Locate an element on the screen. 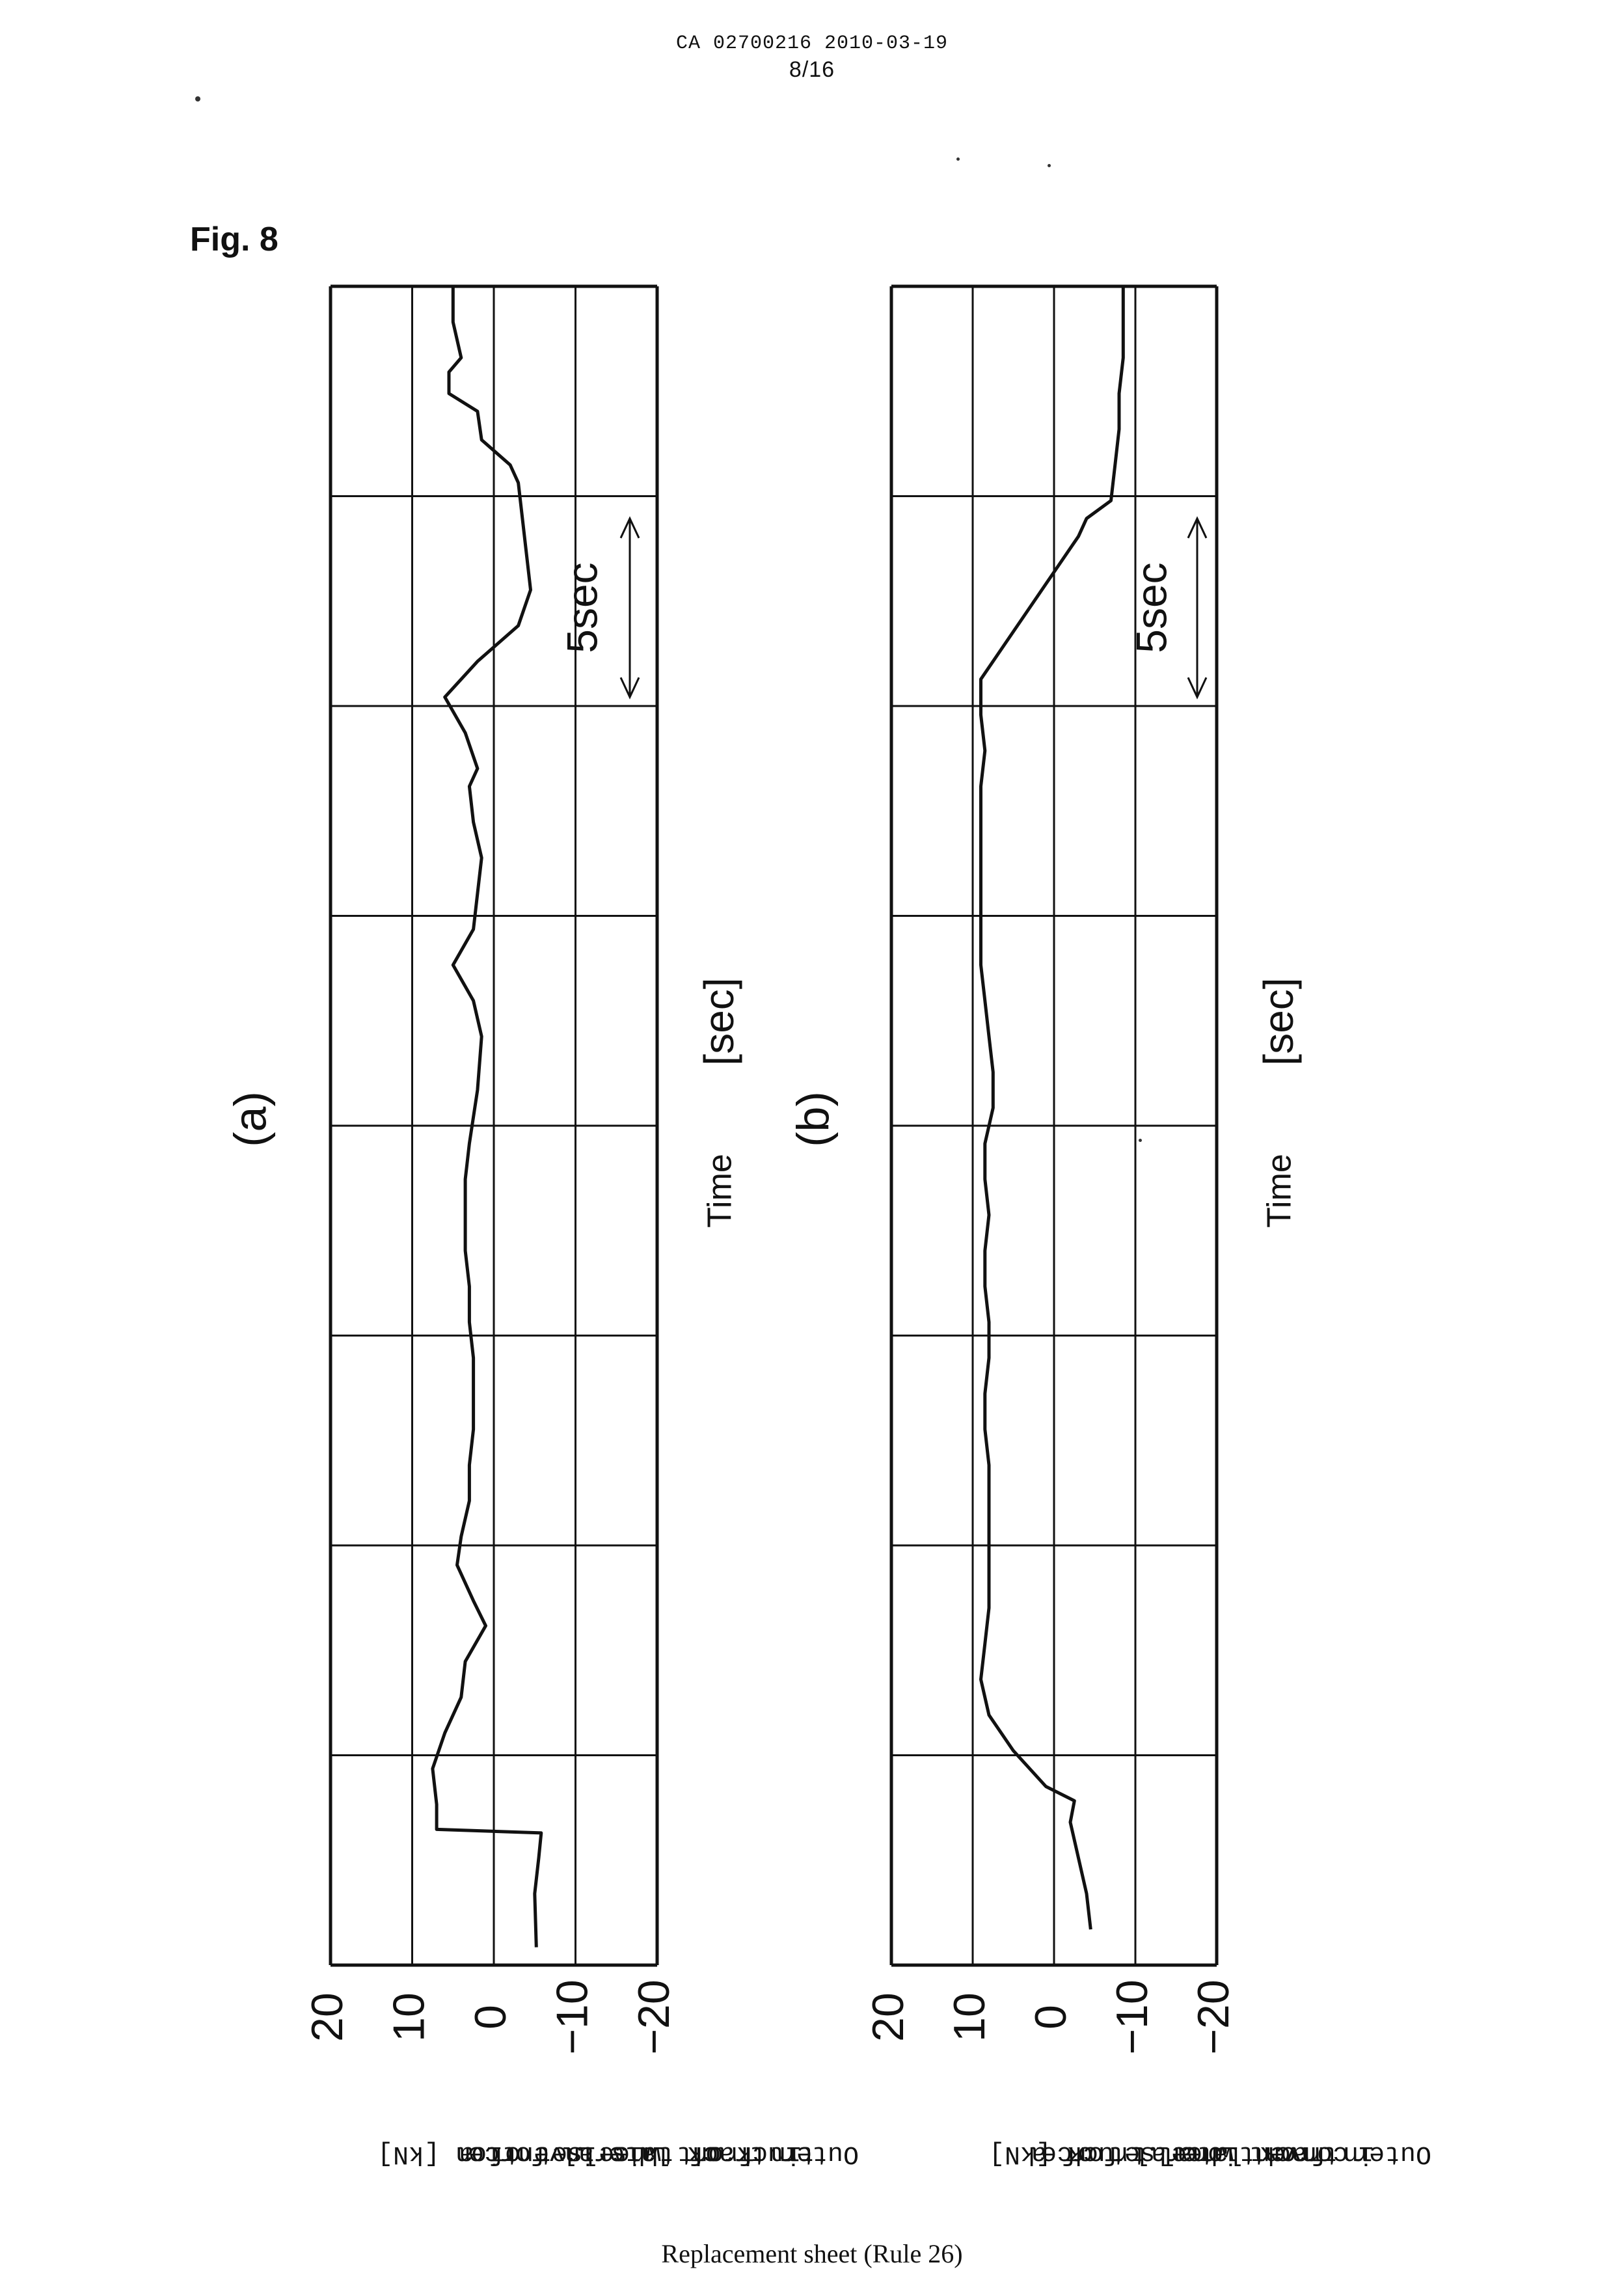 Image resolution: width=1624 pixels, height=2282 pixels. y-axis-label-line: truck of this invention [kN] is located at coordinates (596, 2153).